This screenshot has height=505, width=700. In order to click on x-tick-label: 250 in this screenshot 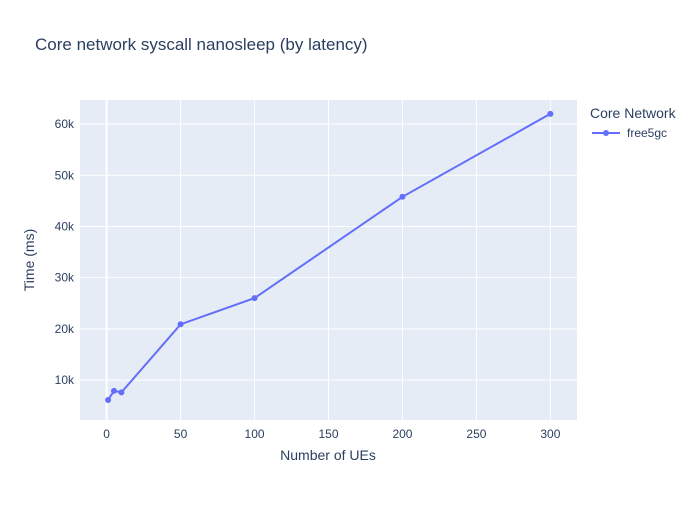, I will do `click(476, 434)`.